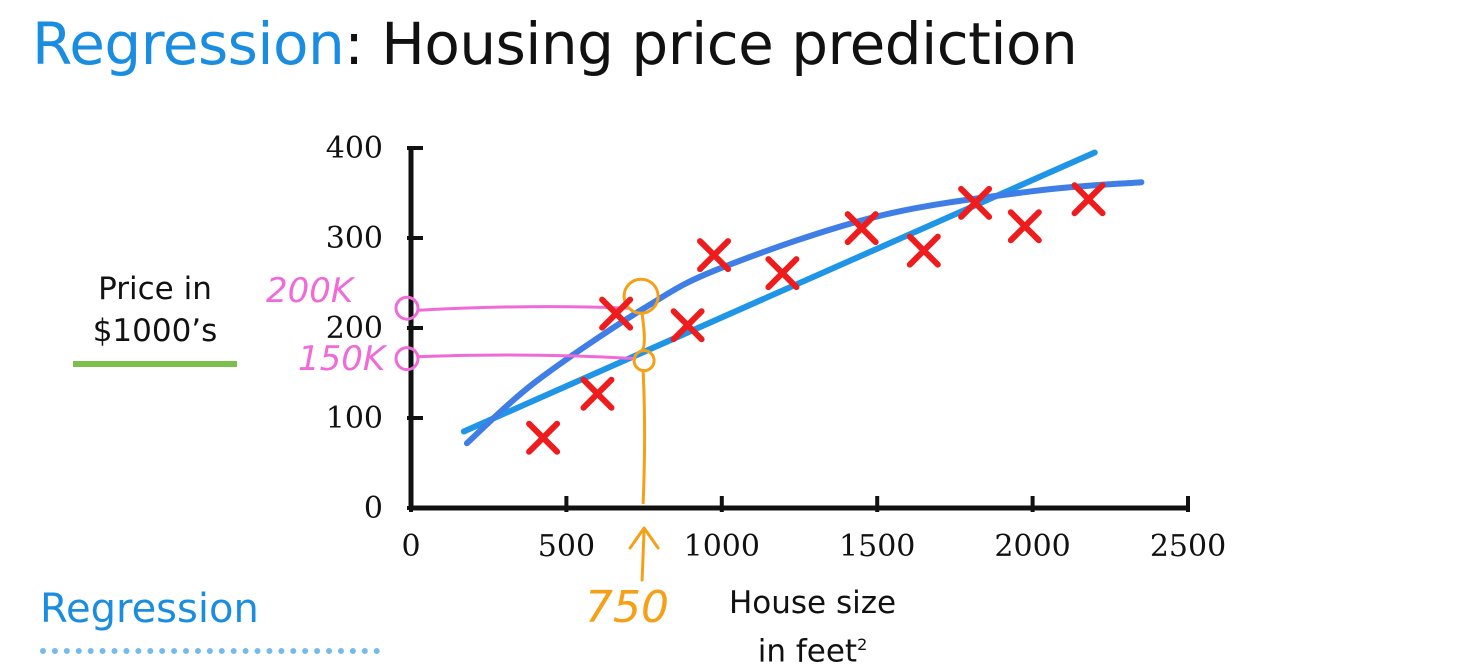 This screenshot has height=672, width=1466. Describe the element at coordinates (644, 437) in the screenshot. I see `orange-vertical-line` at that location.